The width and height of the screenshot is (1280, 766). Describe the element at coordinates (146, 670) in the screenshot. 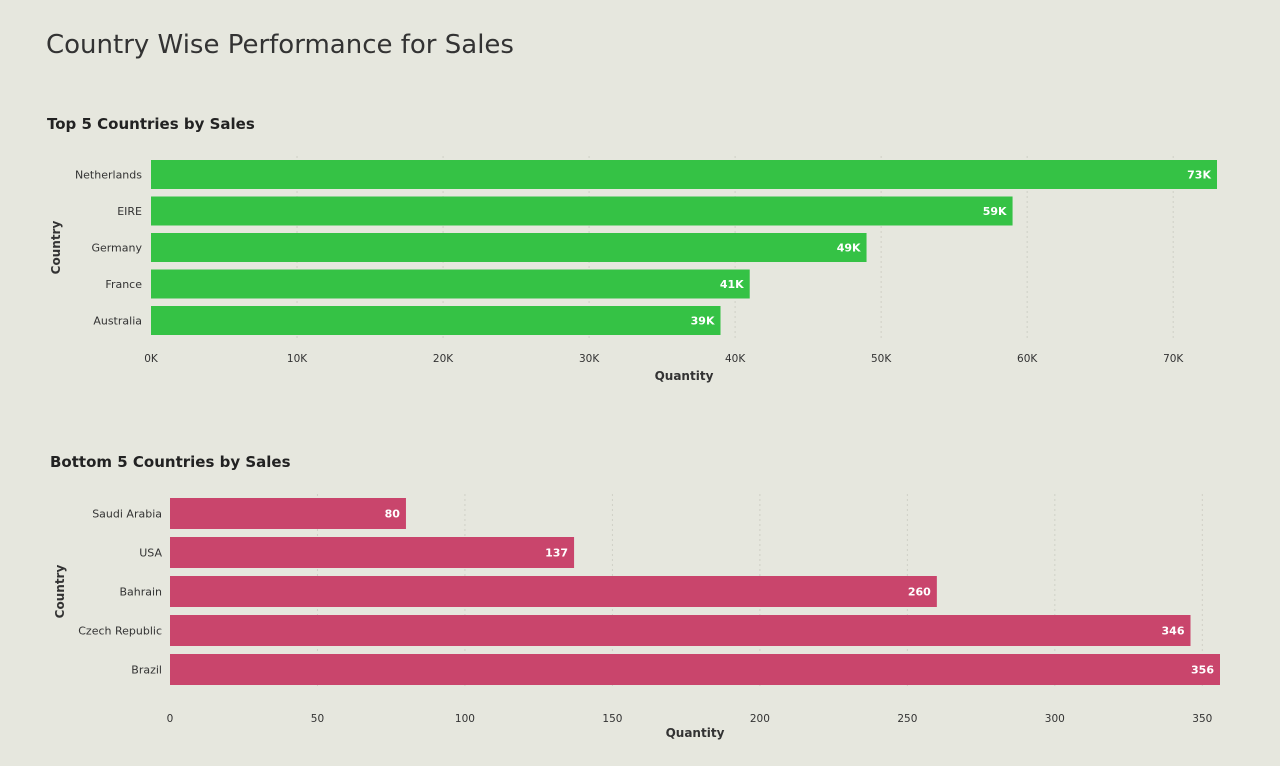

I see `bottom-category-label: Brazil` at that location.